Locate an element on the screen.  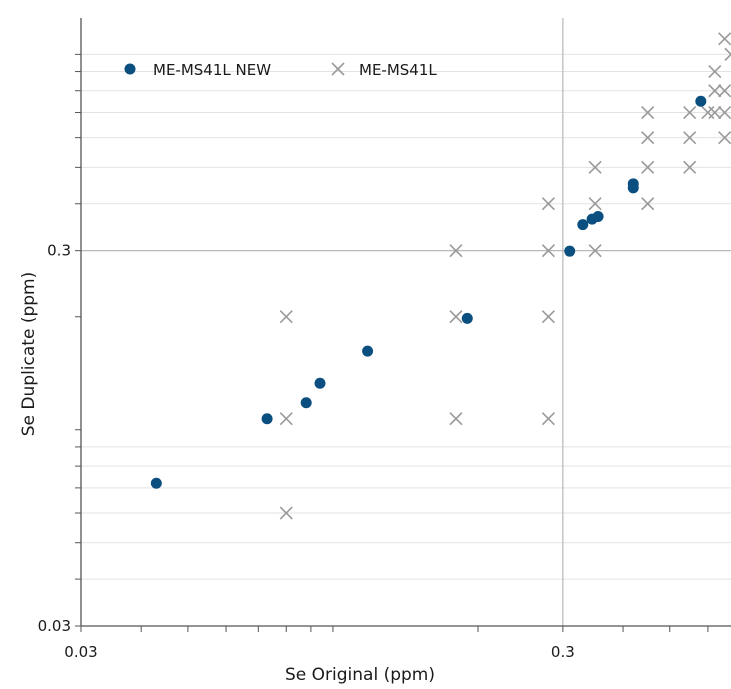
y-tick-label: 0.03 is located at coordinates (54, 626).